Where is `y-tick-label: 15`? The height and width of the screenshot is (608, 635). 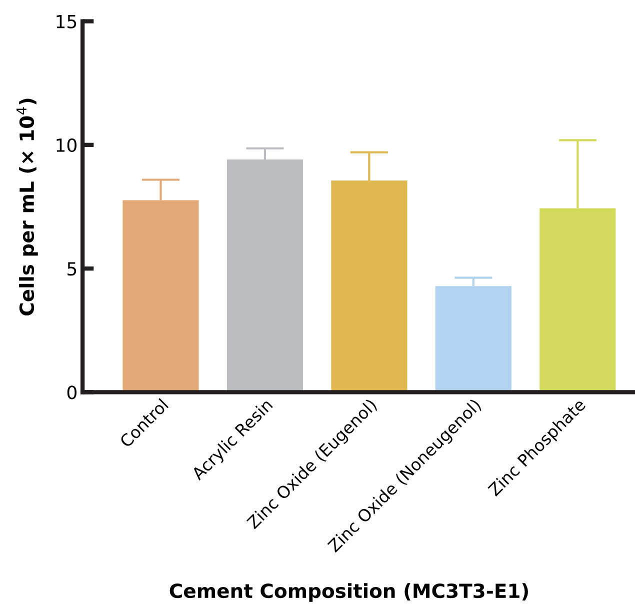
y-tick-label: 15 is located at coordinates (66, 21).